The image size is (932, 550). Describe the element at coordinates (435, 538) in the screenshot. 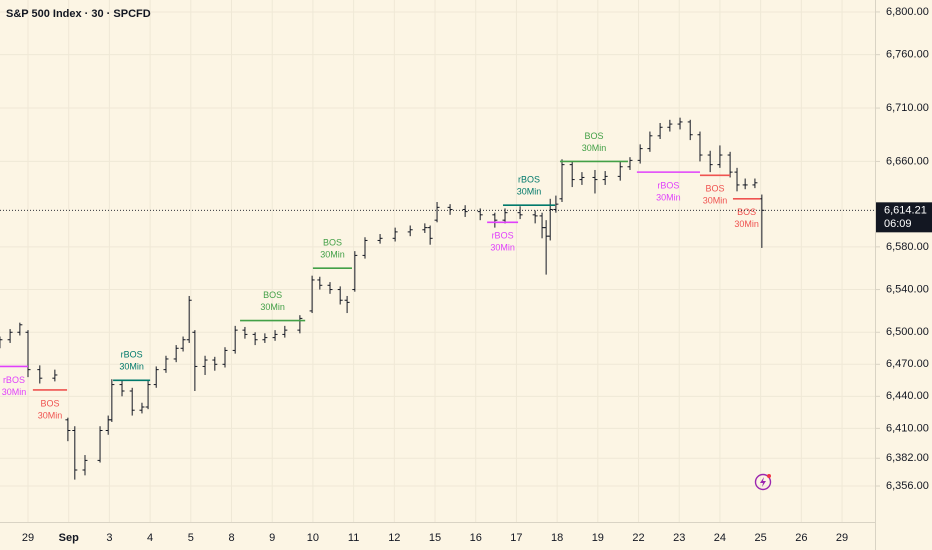

I see `x-tick-label: 15` at that location.